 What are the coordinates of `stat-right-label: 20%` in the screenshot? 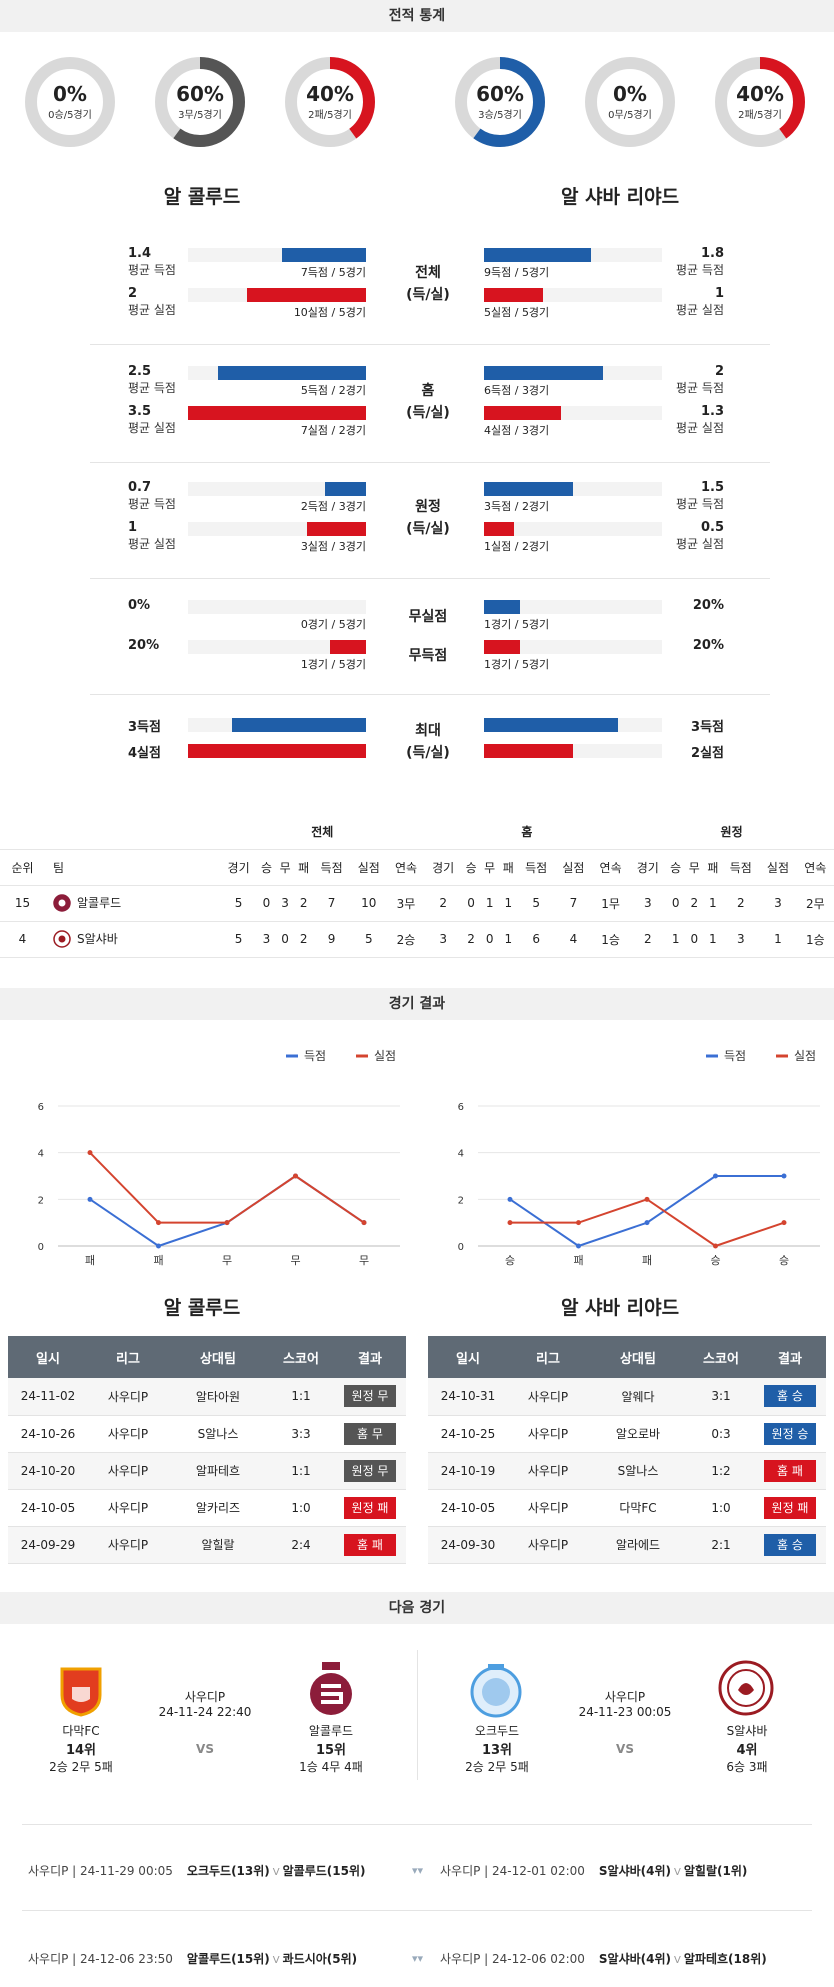 It's located at (684, 605).